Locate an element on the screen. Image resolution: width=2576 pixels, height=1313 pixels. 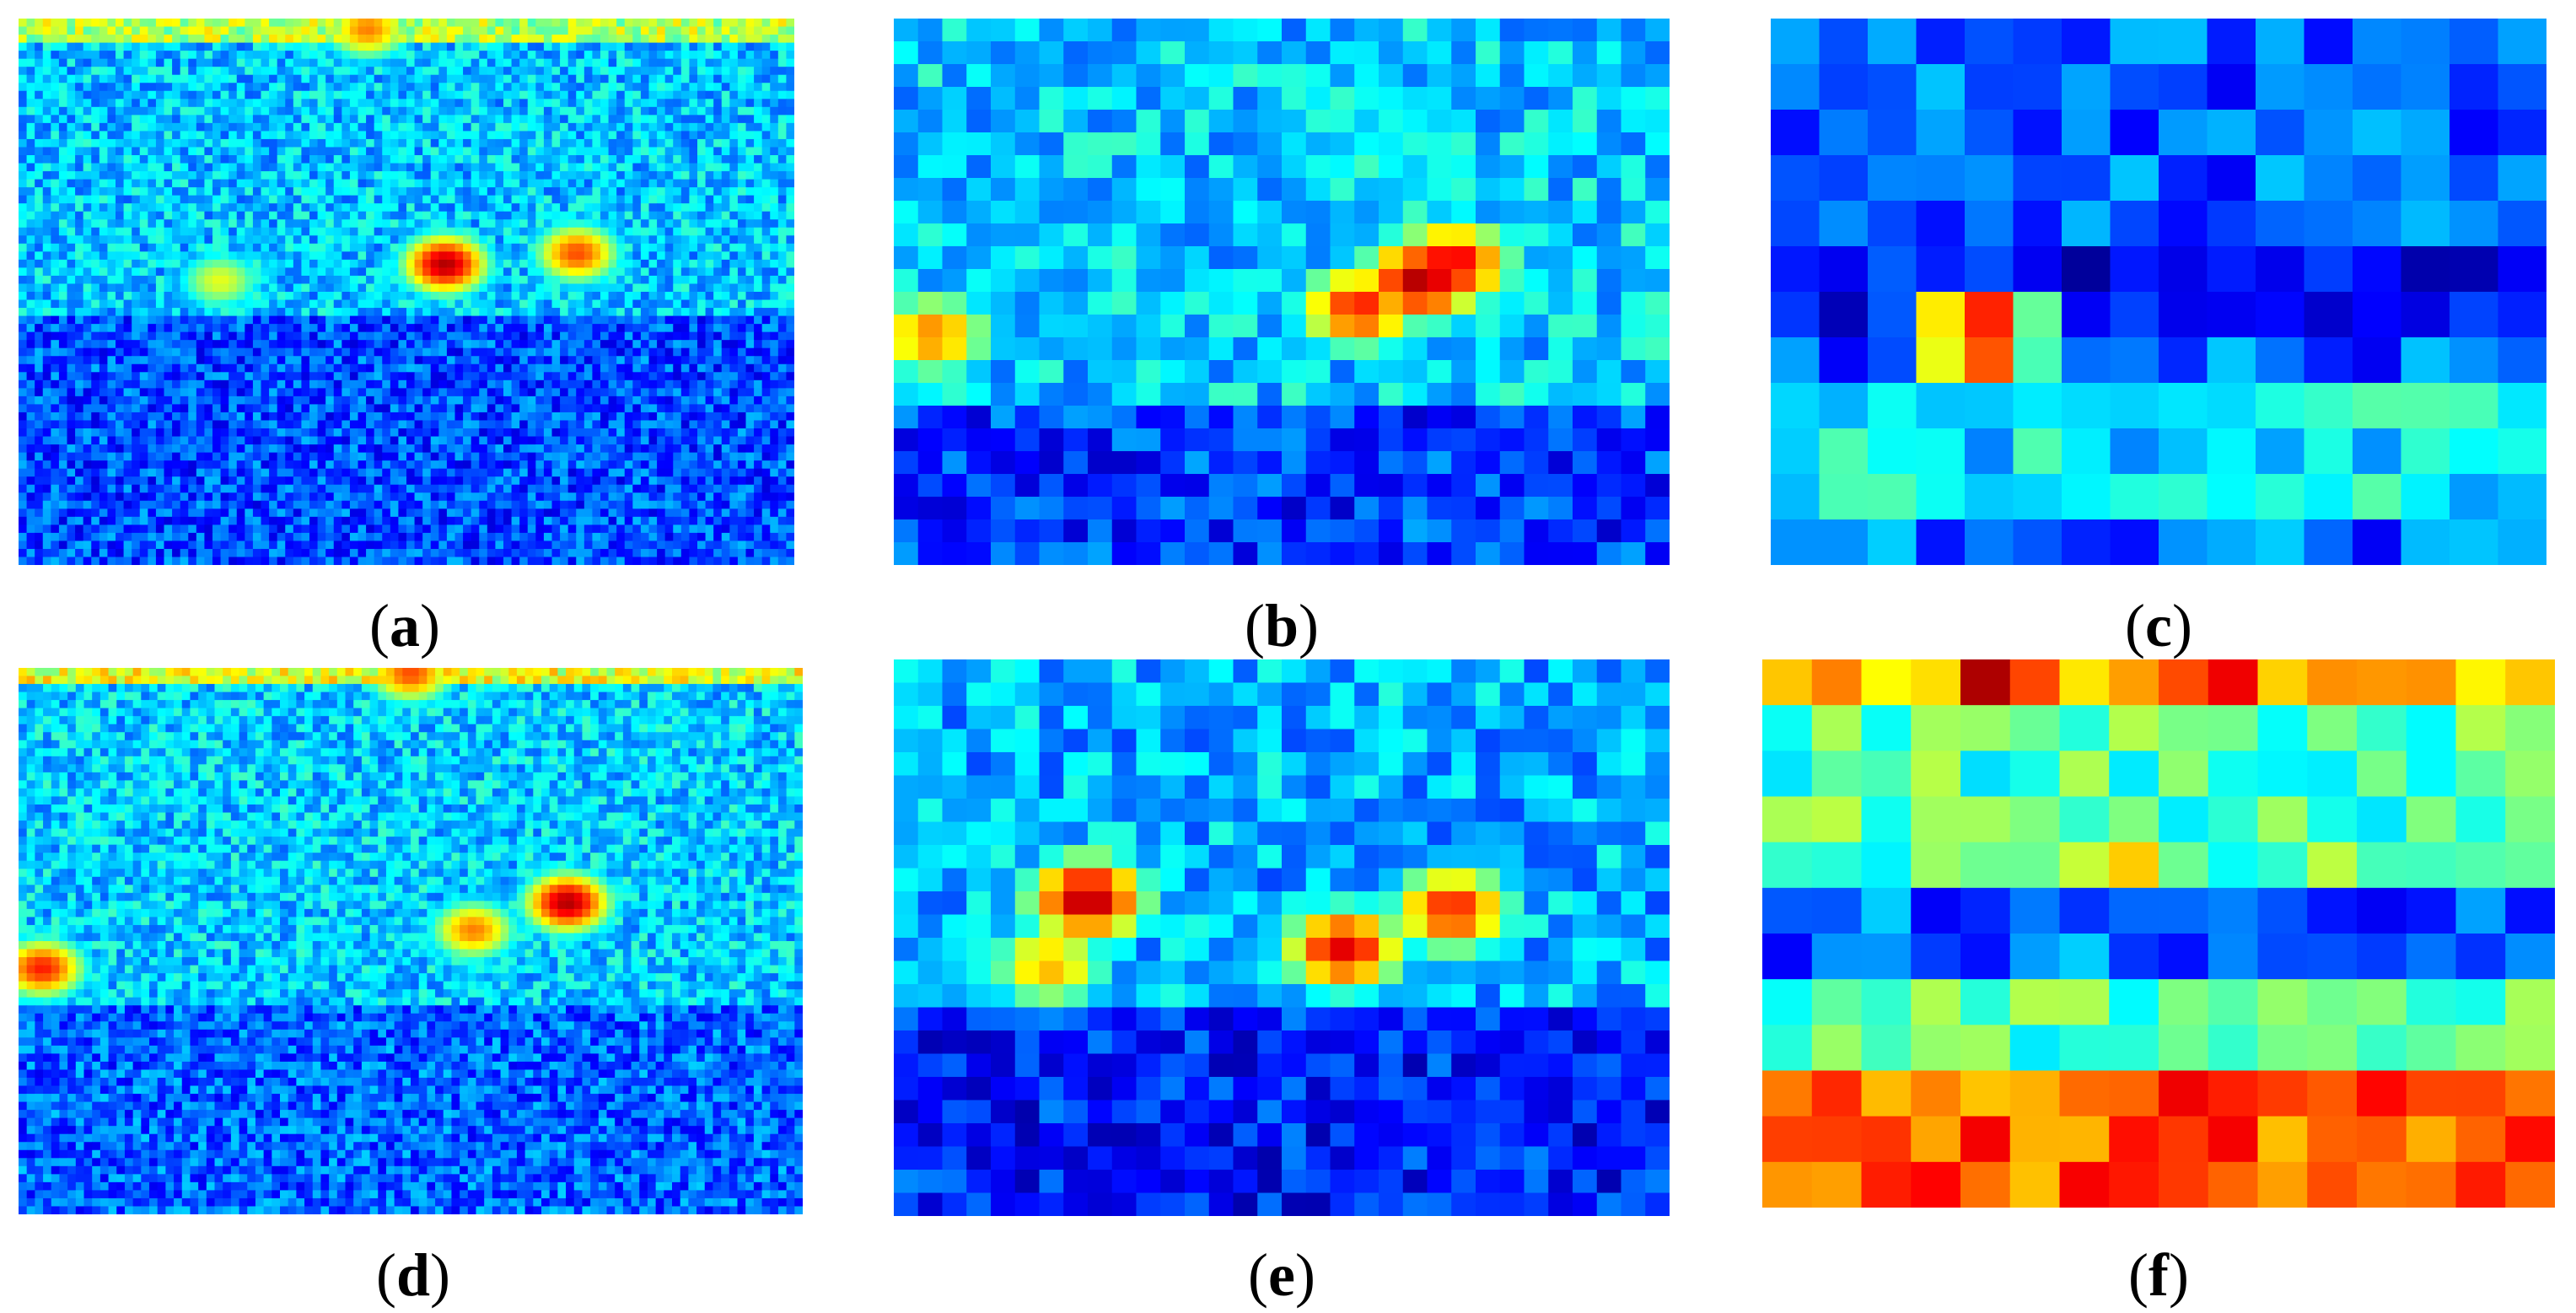
caption-d: (d) is located at coordinates (412, 1275).